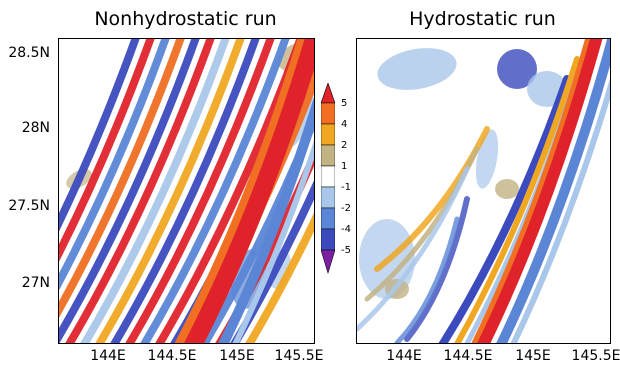 Image resolution: width=620 pixels, height=365 pixels. I want to click on colorbar-top-arrow, so click(328, 93).